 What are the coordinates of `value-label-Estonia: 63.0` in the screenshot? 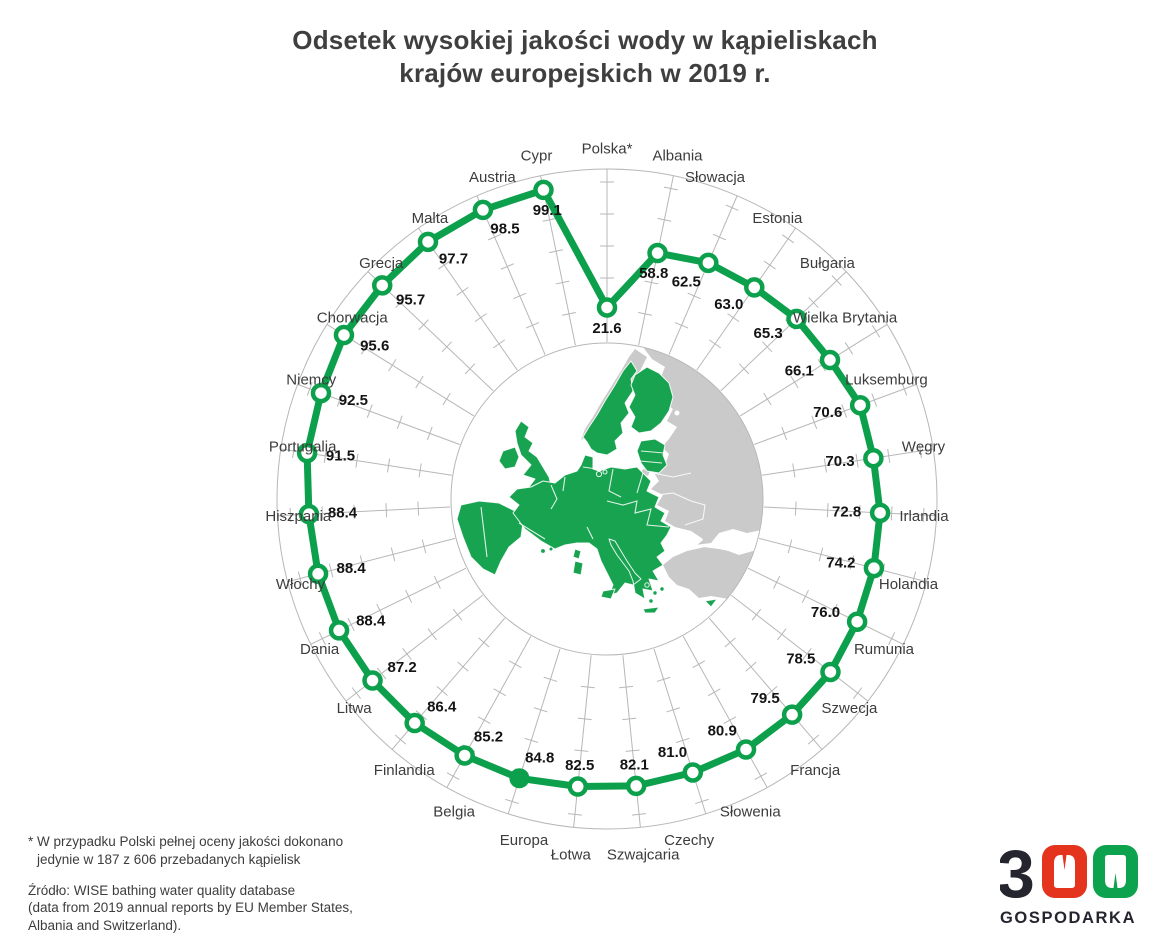 It's located at (728, 304).